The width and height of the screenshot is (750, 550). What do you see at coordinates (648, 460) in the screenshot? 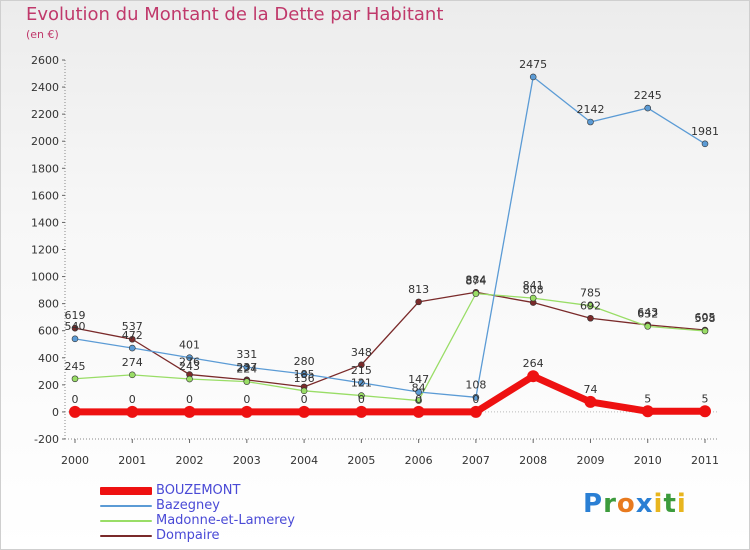
I see `x-tick-label: 2010` at bounding box center [648, 460].